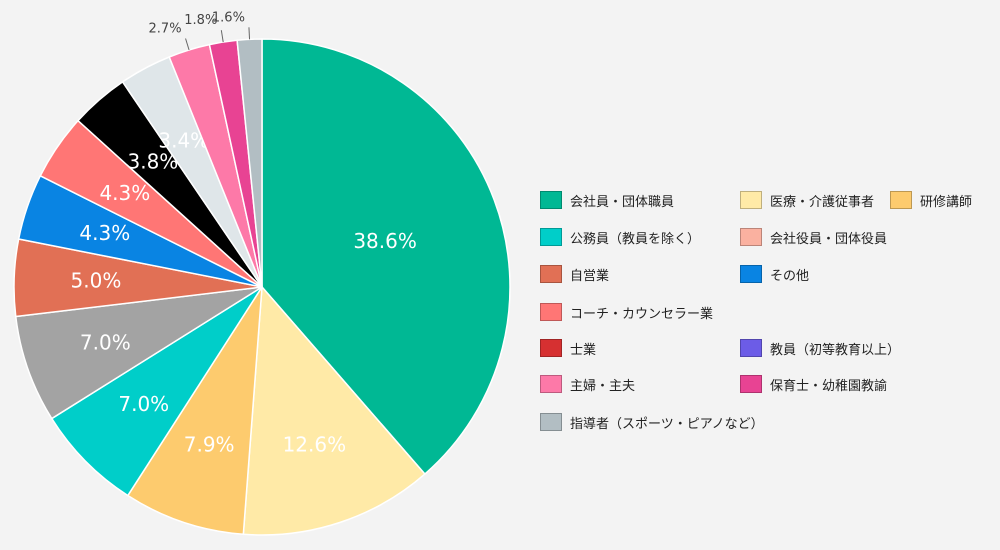  What do you see at coordinates (642, 314) in the screenshot?
I see `legend-label: コーチ・カウンセラー業` at bounding box center [642, 314].